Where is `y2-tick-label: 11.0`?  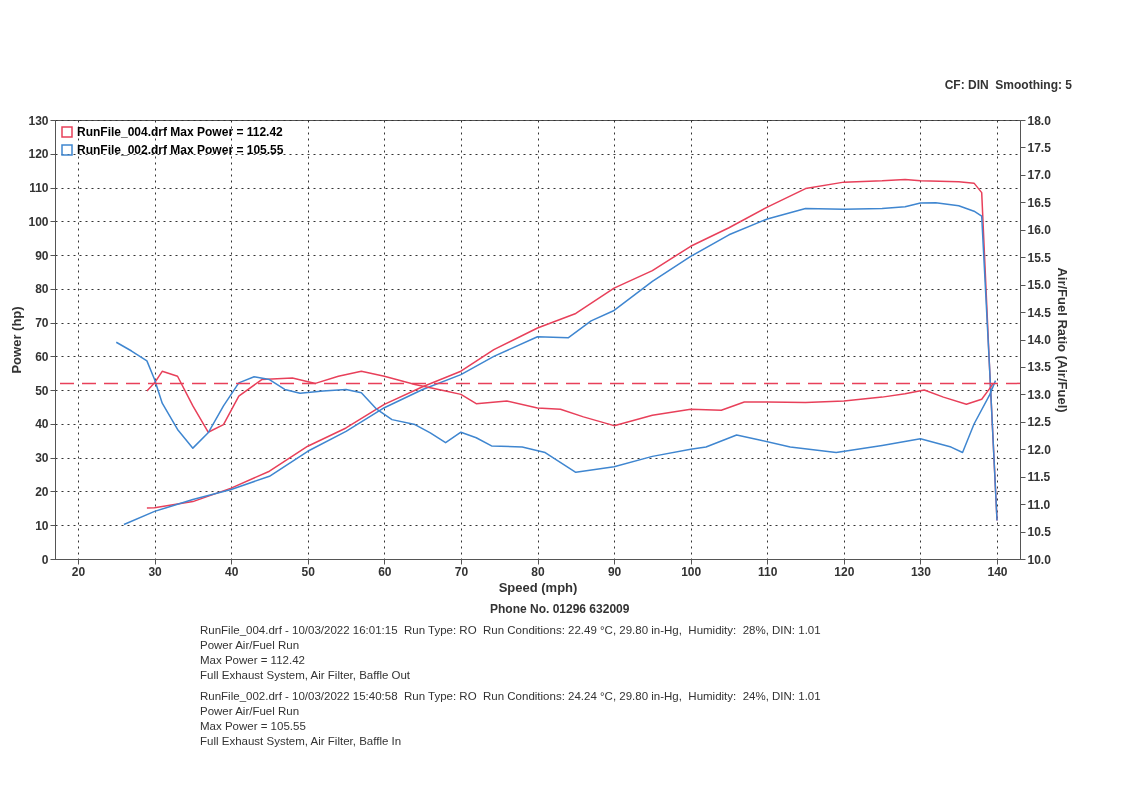
y2-tick-label: 11.0 is located at coordinates (1039, 504).